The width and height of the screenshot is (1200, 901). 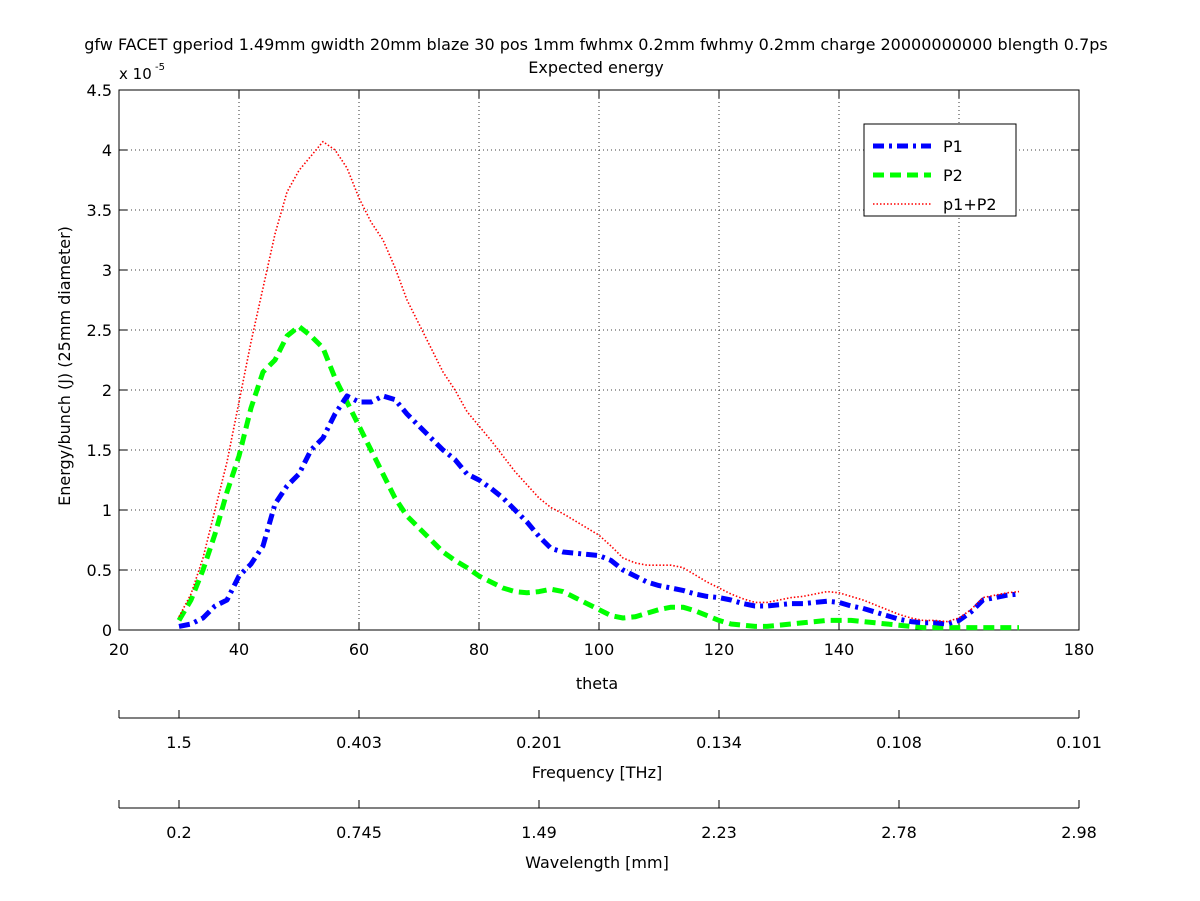 What do you see at coordinates (970, 204) in the screenshot?
I see `legend-label: p1+P2` at bounding box center [970, 204].